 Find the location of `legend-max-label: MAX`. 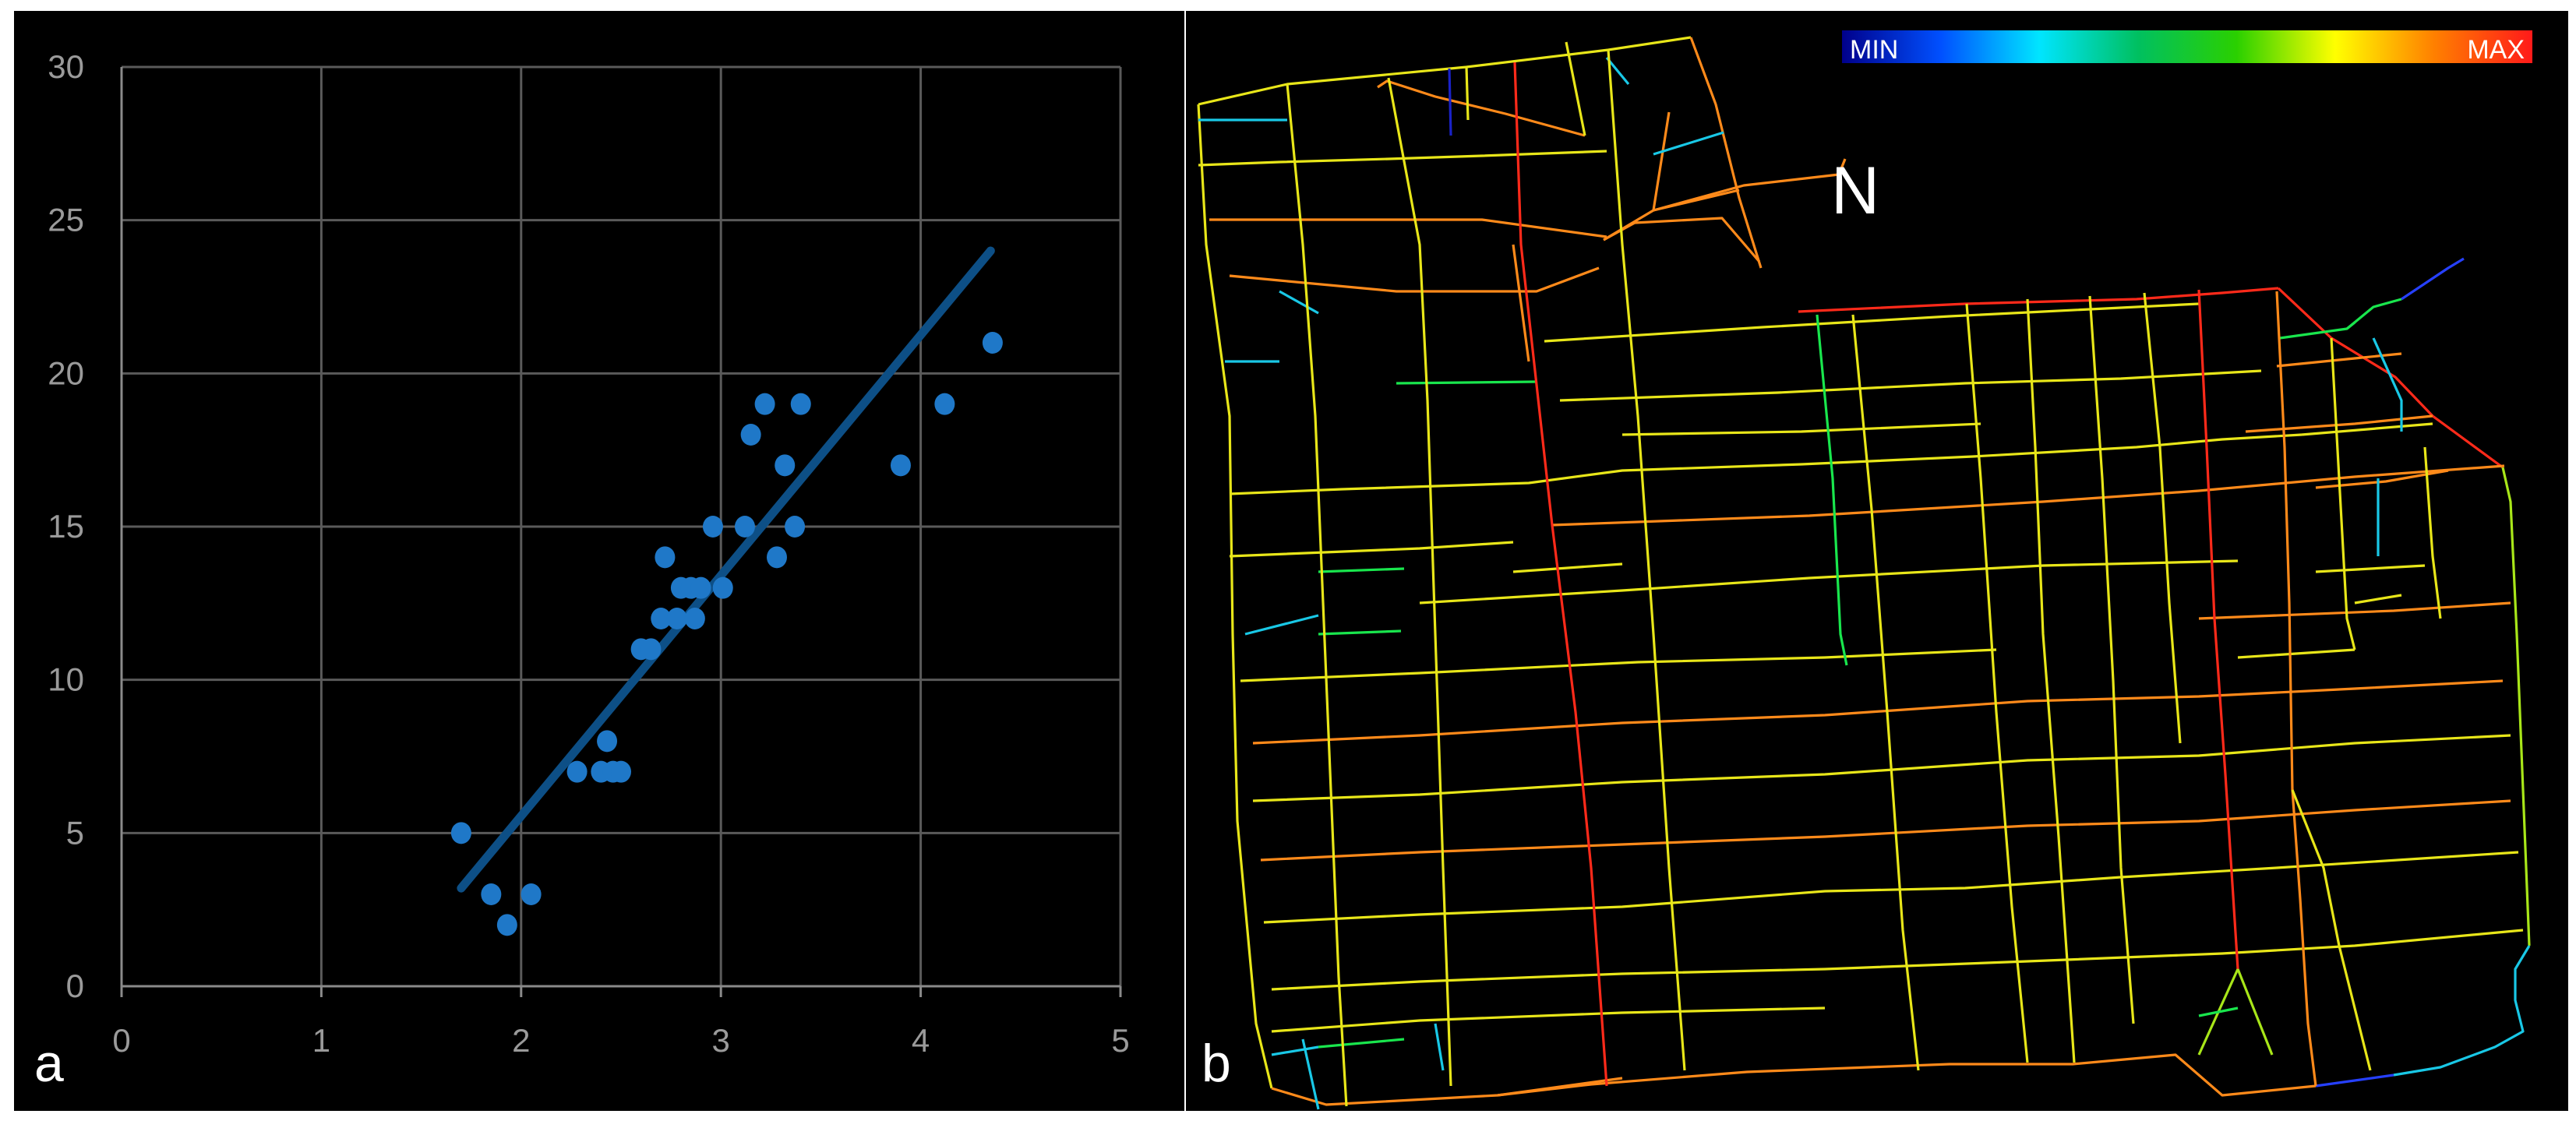

legend-max-label: MAX is located at coordinates (2496, 50).